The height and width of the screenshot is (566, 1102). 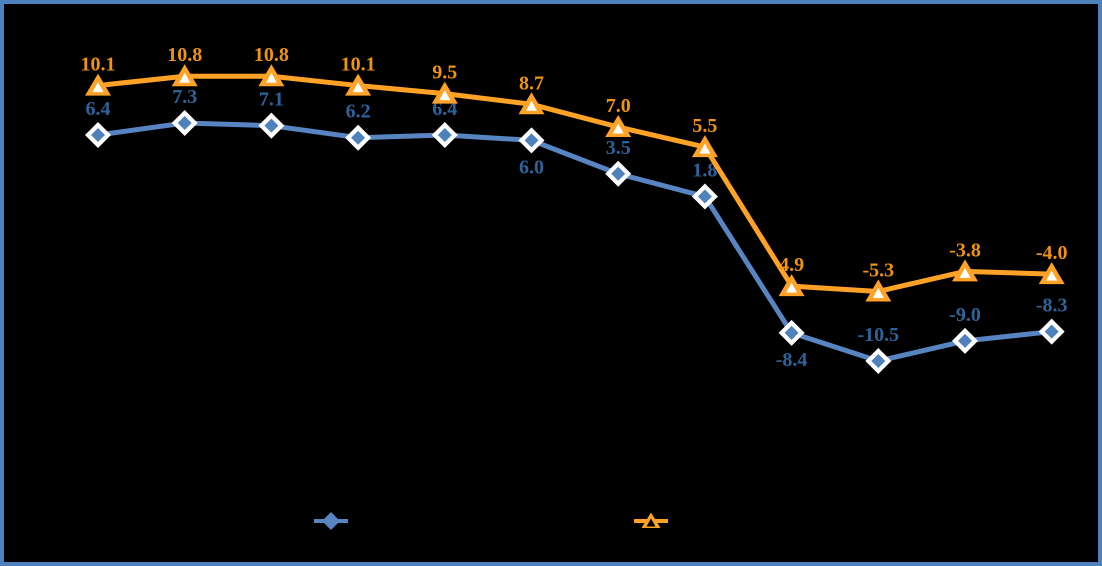 What do you see at coordinates (184, 97) in the screenshot?
I see `data-label: 7.3` at bounding box center [184, 97].